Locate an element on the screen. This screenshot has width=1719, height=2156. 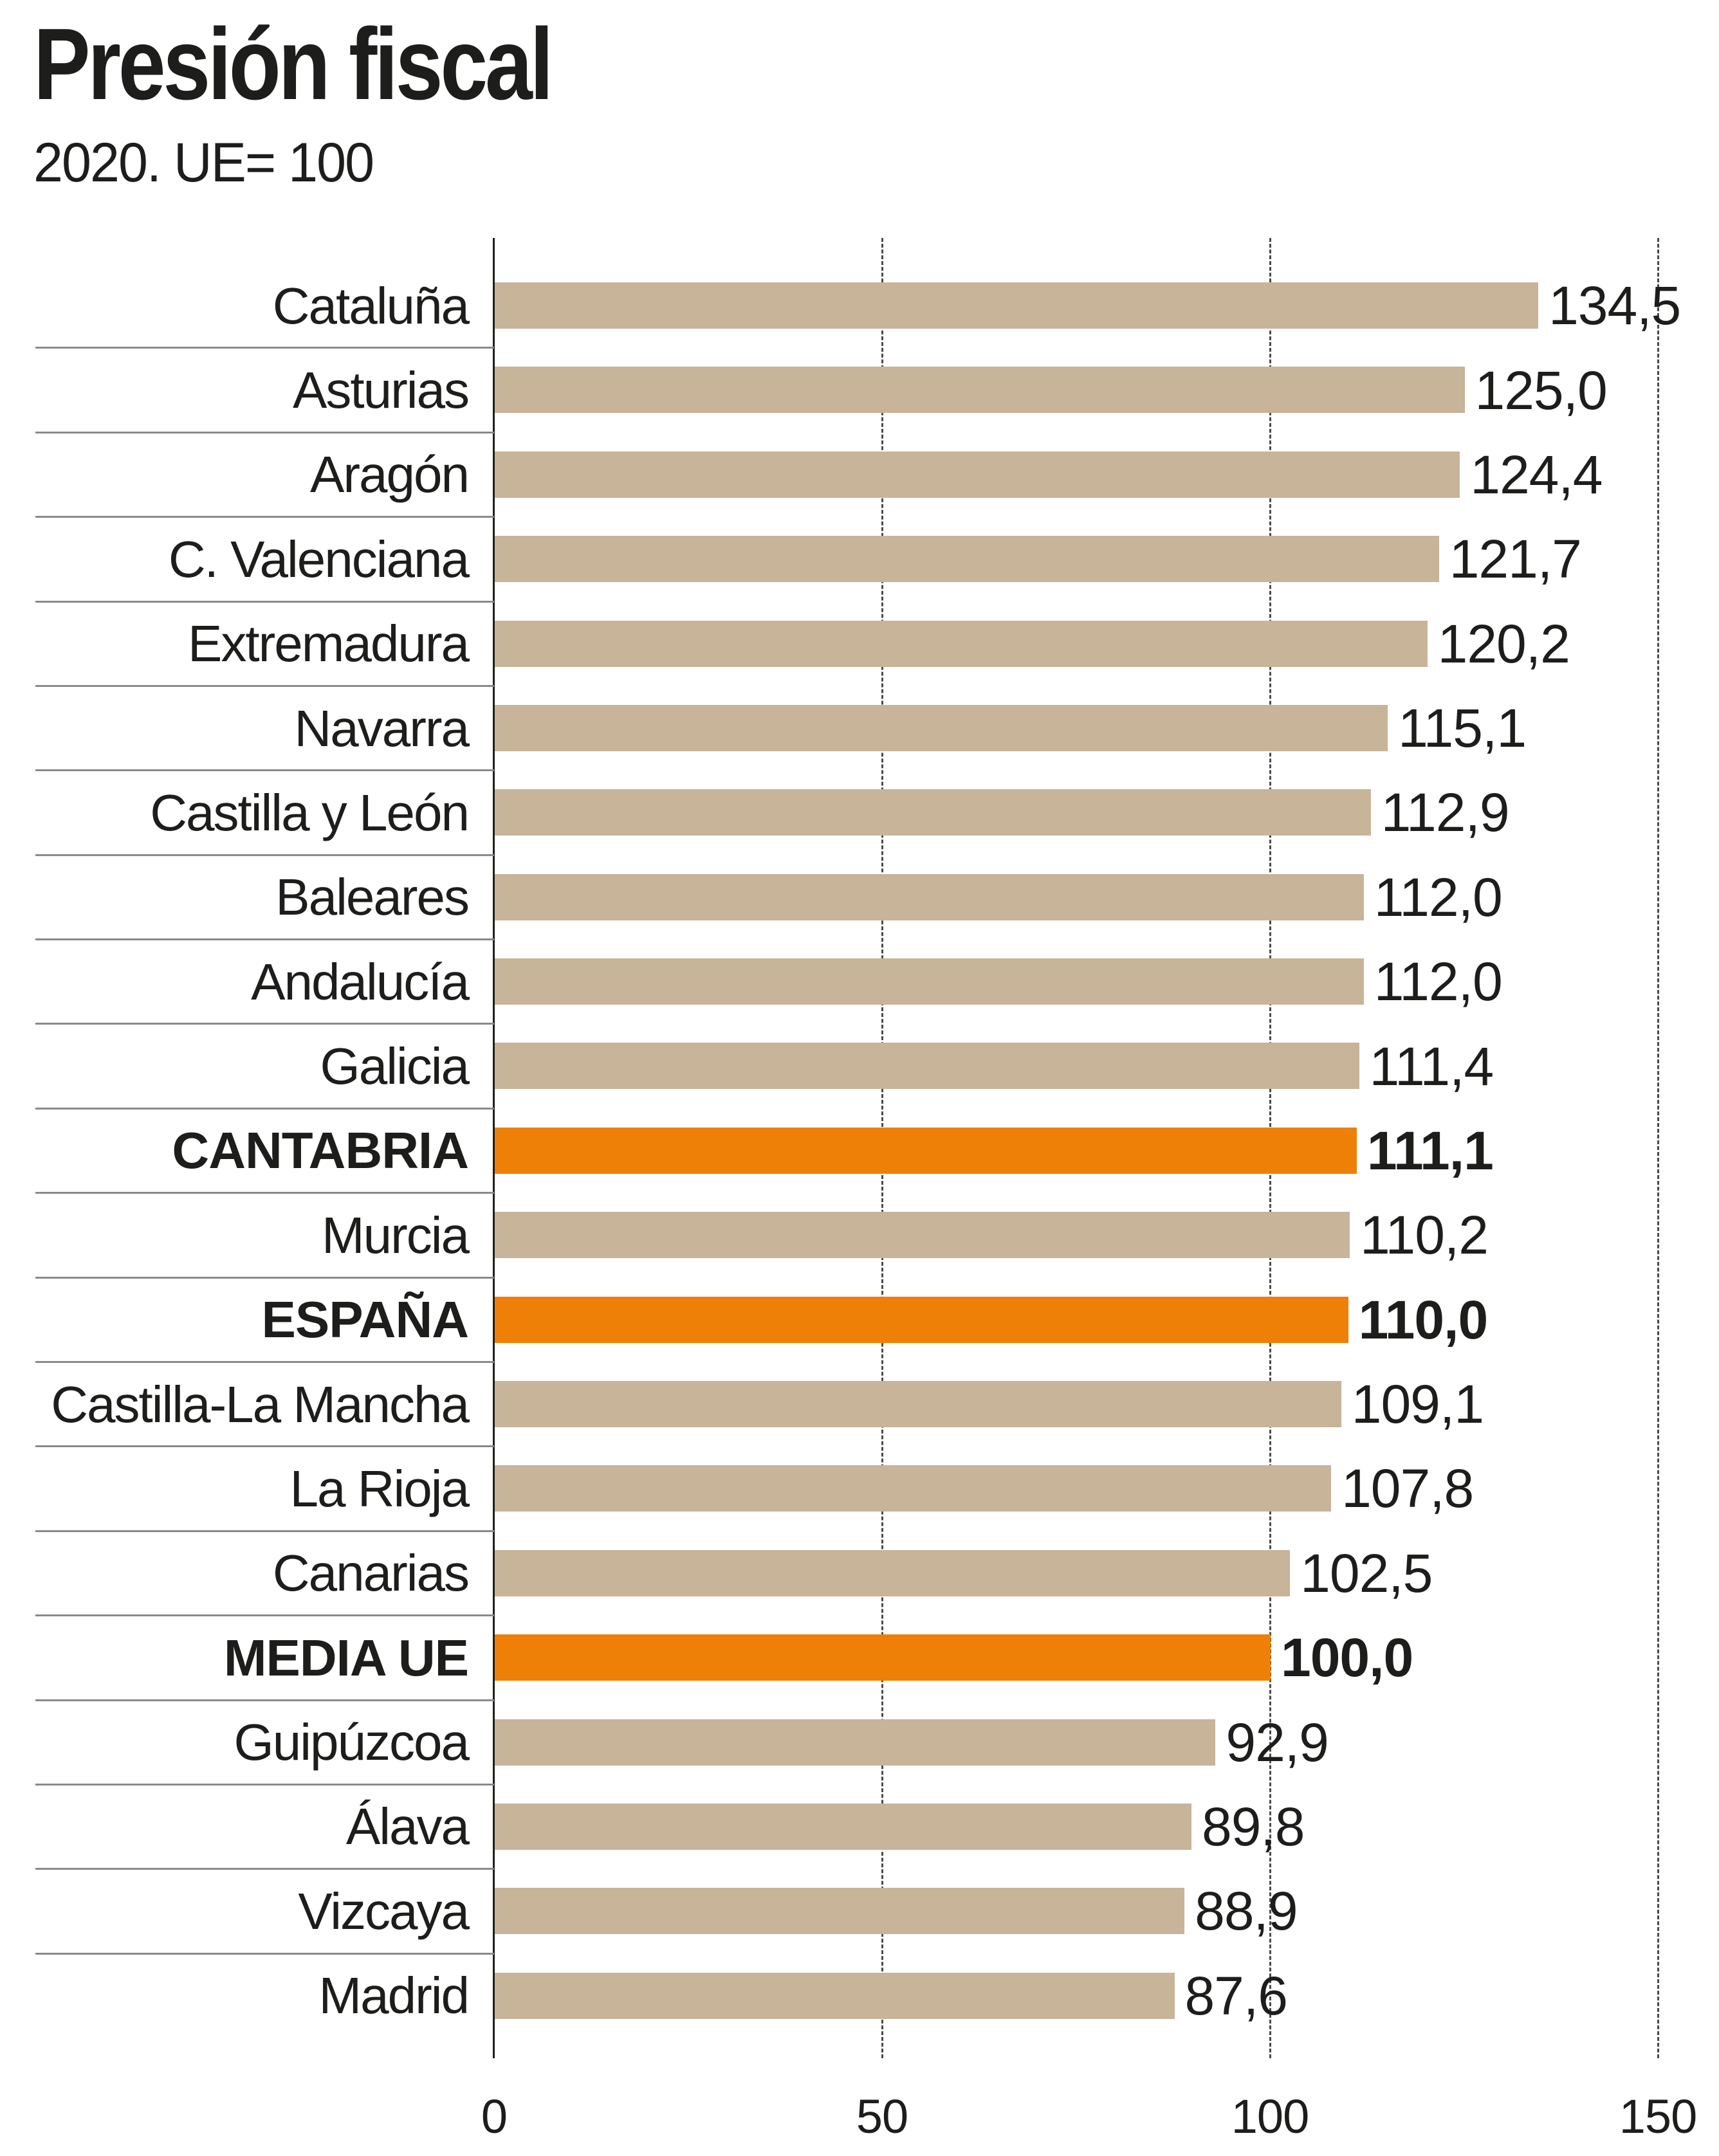
y-axis-zero-line is located at coordinates (494, 1148).